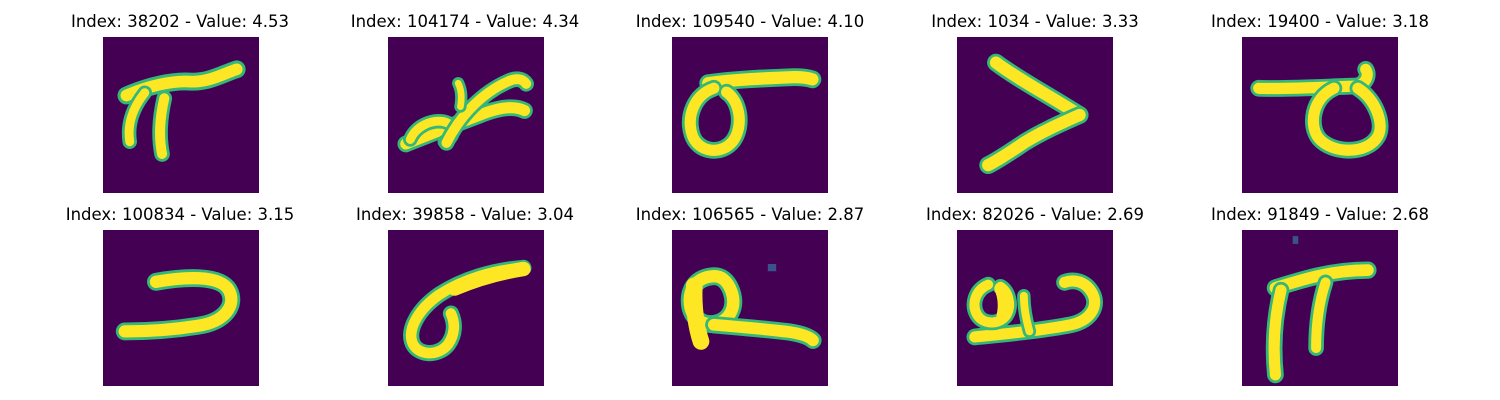  I want to click on panel-title: Index: 38202 - Value: 4.53, so click(179, 21).